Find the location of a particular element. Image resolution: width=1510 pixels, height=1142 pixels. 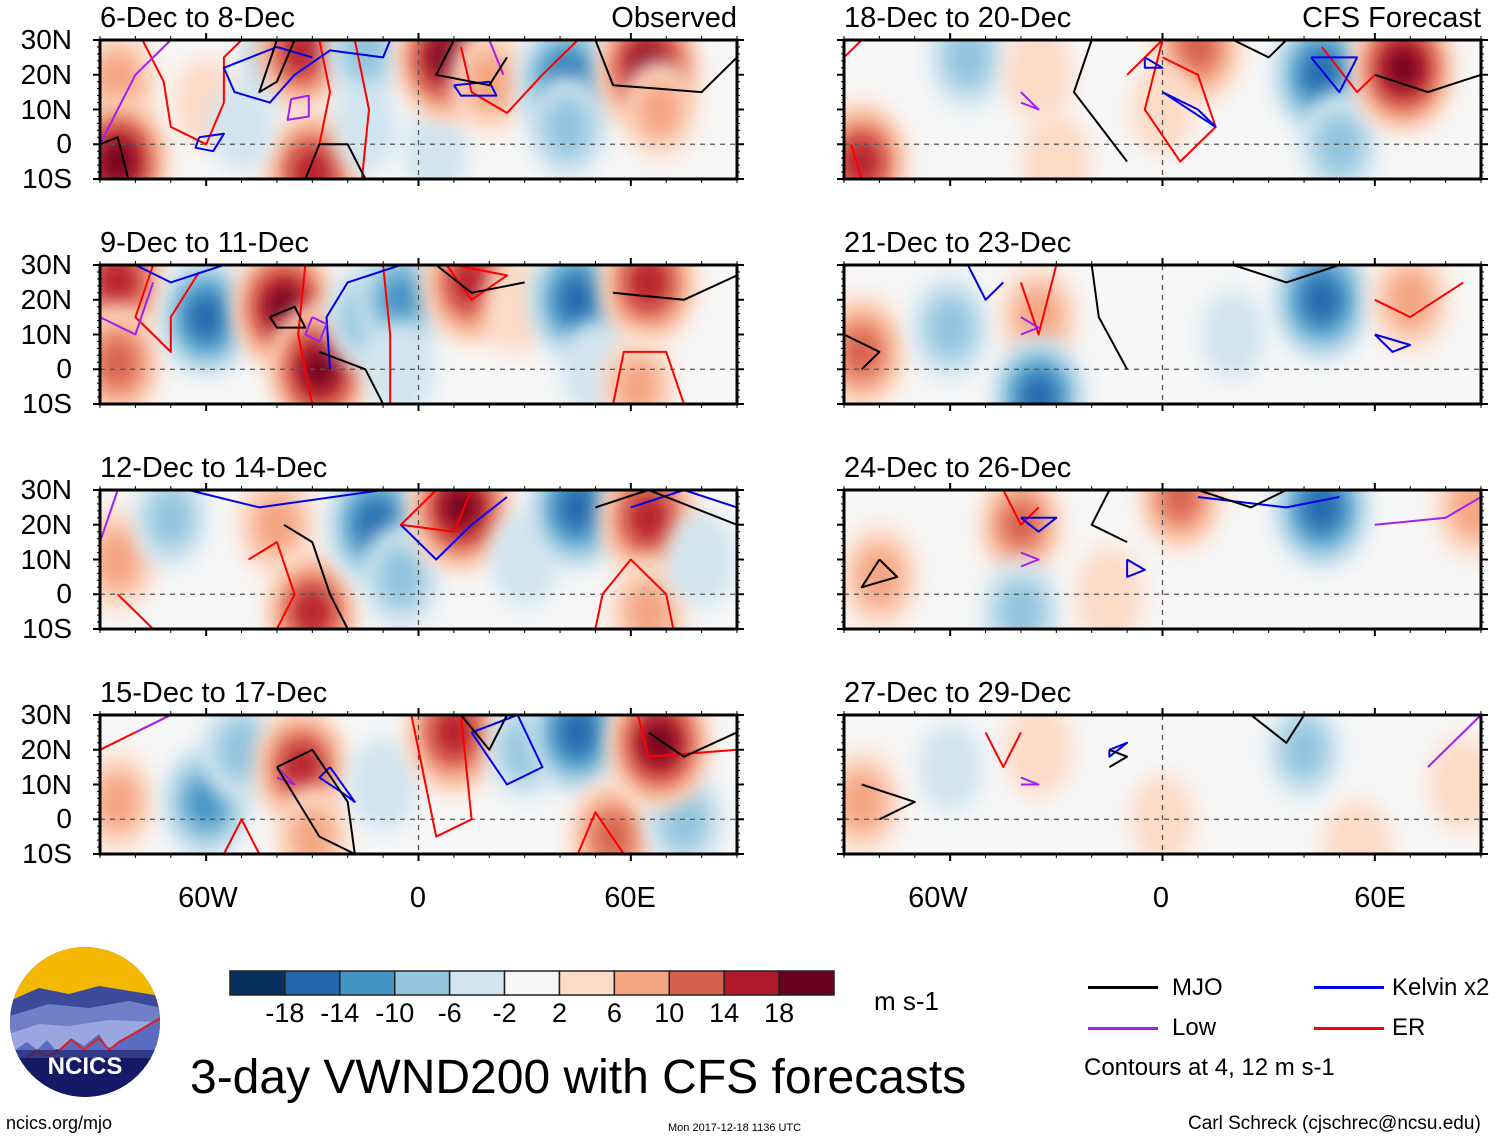

panel-title: 18-Dec to 20-Dec is located at coordinates (958, 18).